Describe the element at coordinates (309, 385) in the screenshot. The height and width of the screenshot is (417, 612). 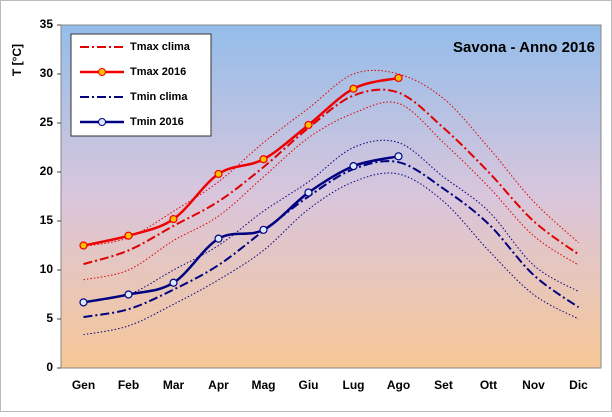
I see `x-tick-label: Giu` at that location.